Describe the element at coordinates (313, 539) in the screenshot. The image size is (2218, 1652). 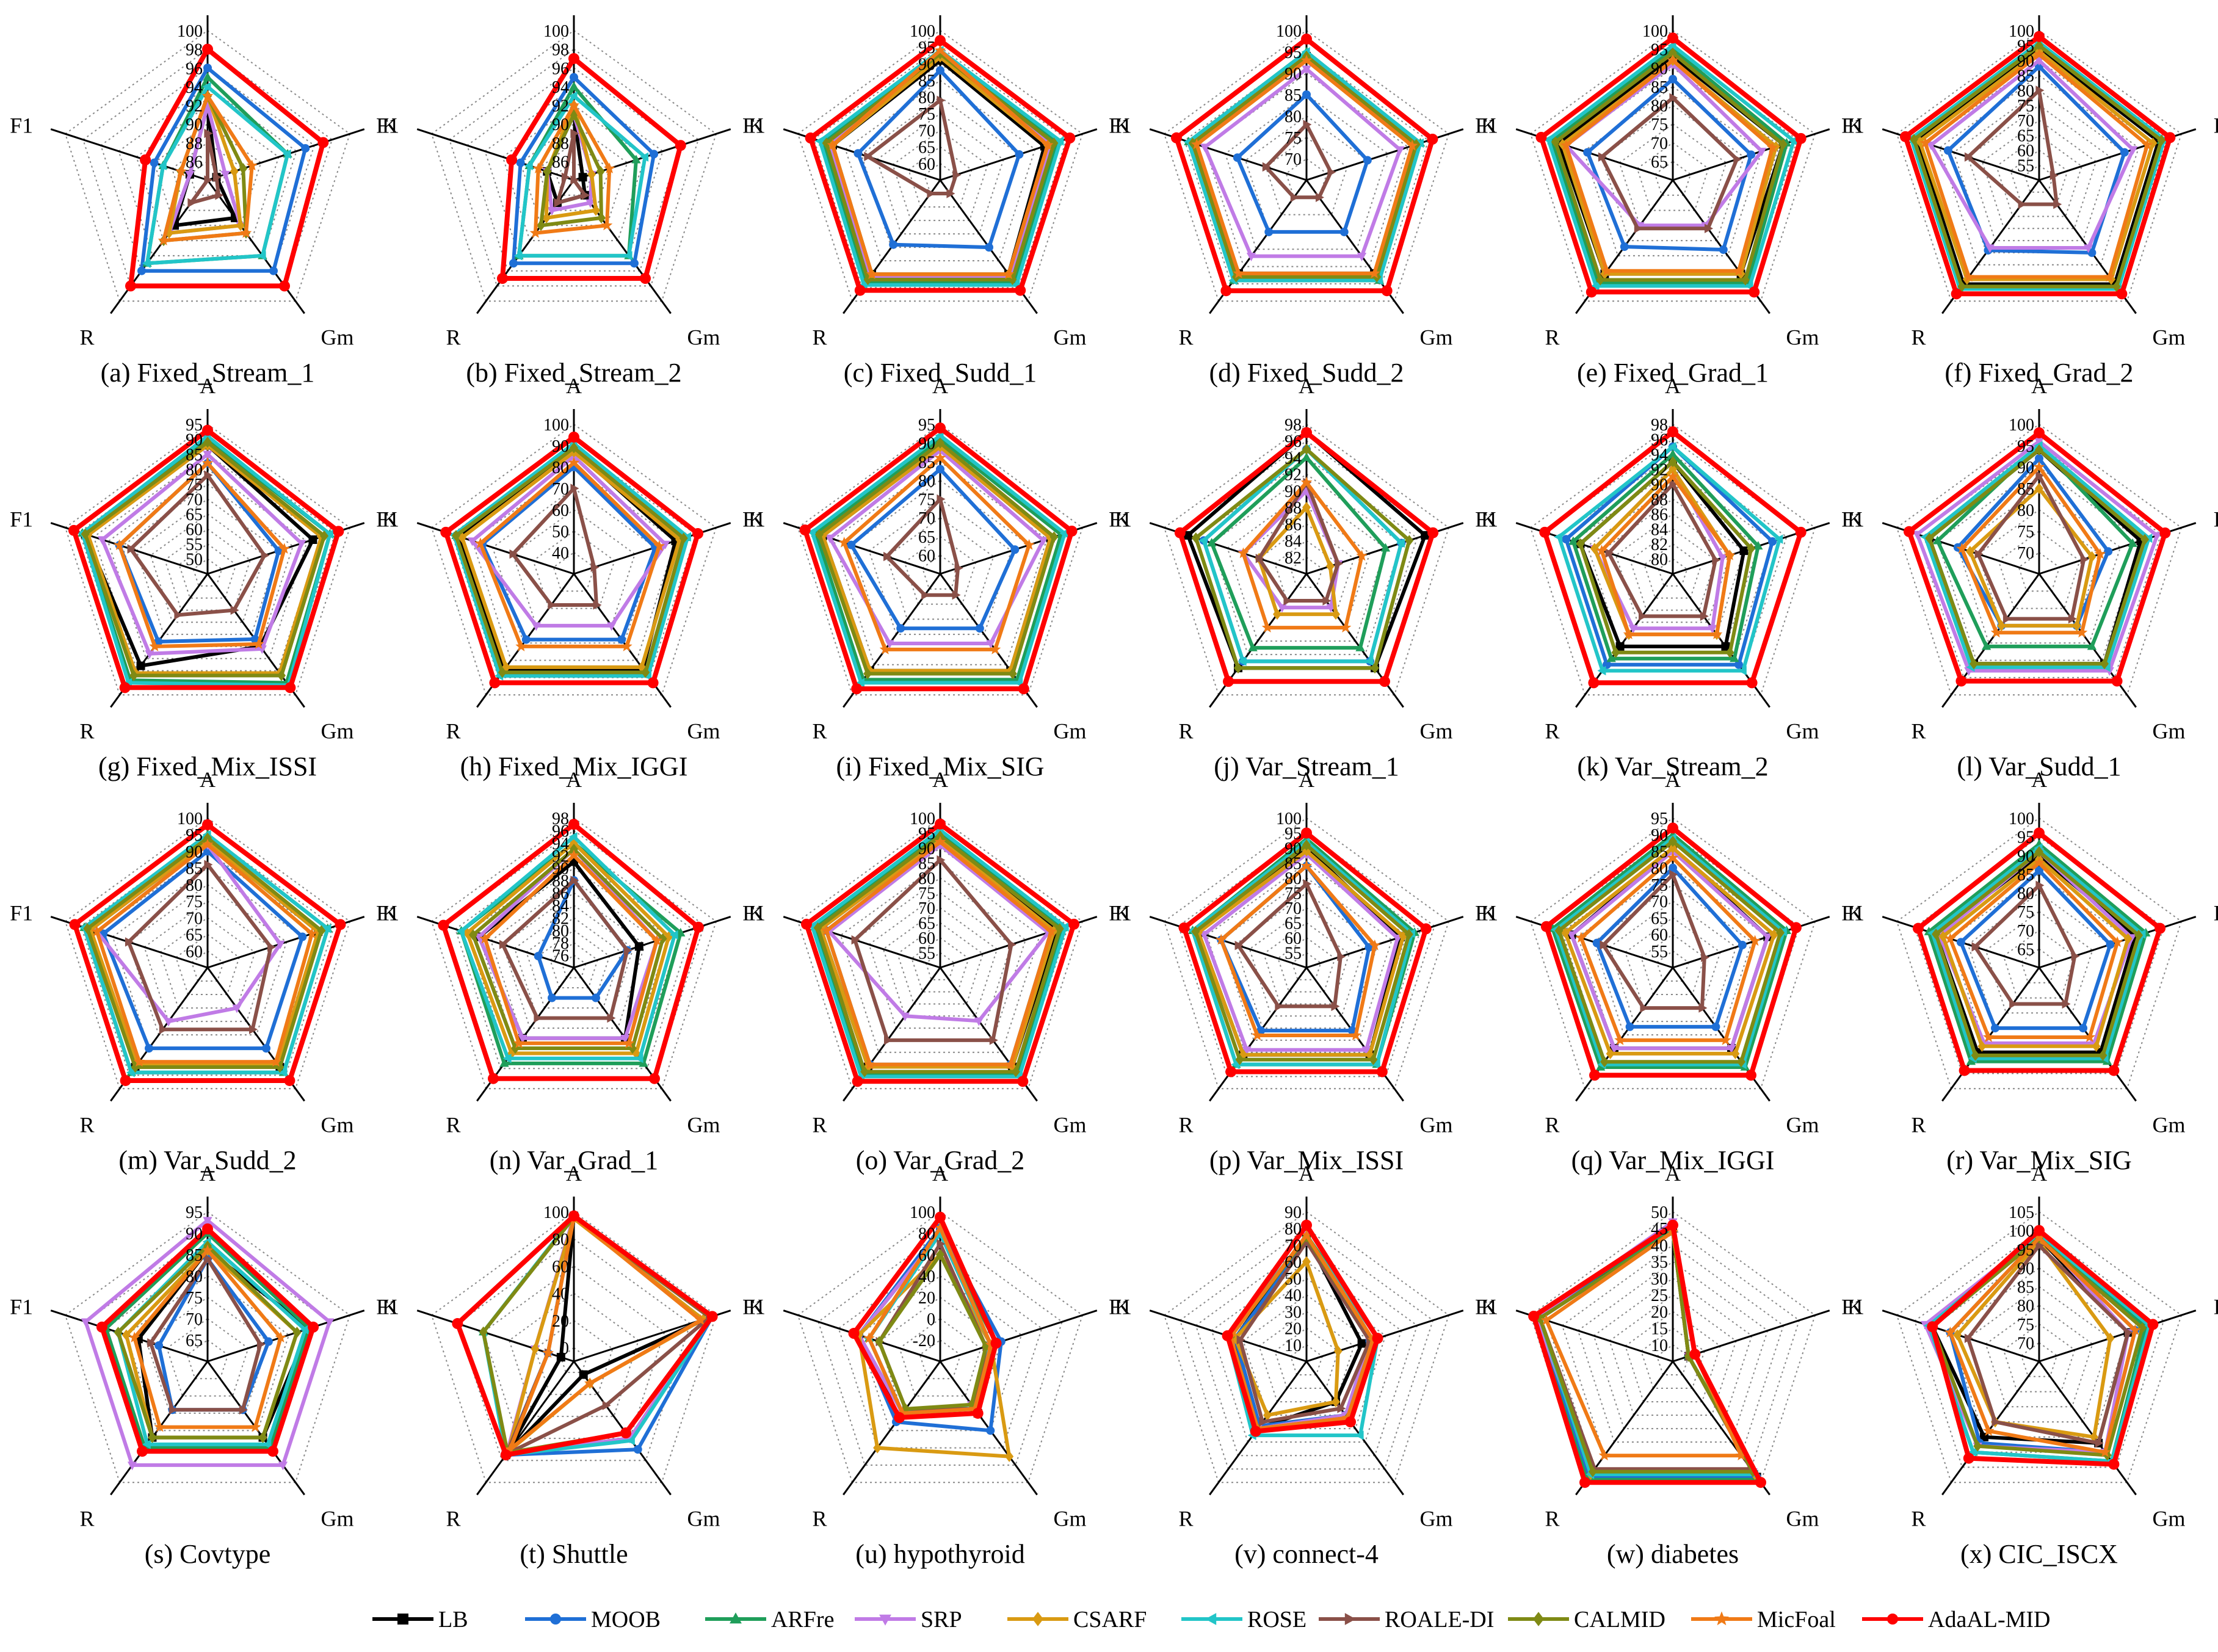
I see `data-point-LB` at that location.